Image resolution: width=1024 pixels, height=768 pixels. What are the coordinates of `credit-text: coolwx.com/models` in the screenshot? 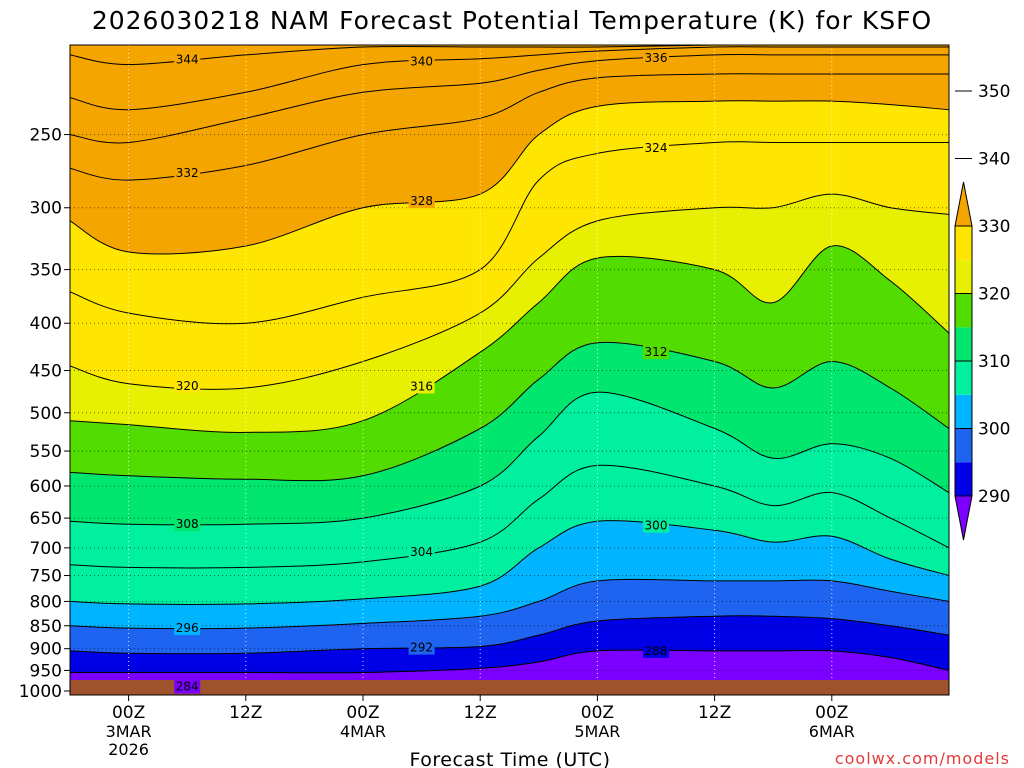 It's located at (922, 758).